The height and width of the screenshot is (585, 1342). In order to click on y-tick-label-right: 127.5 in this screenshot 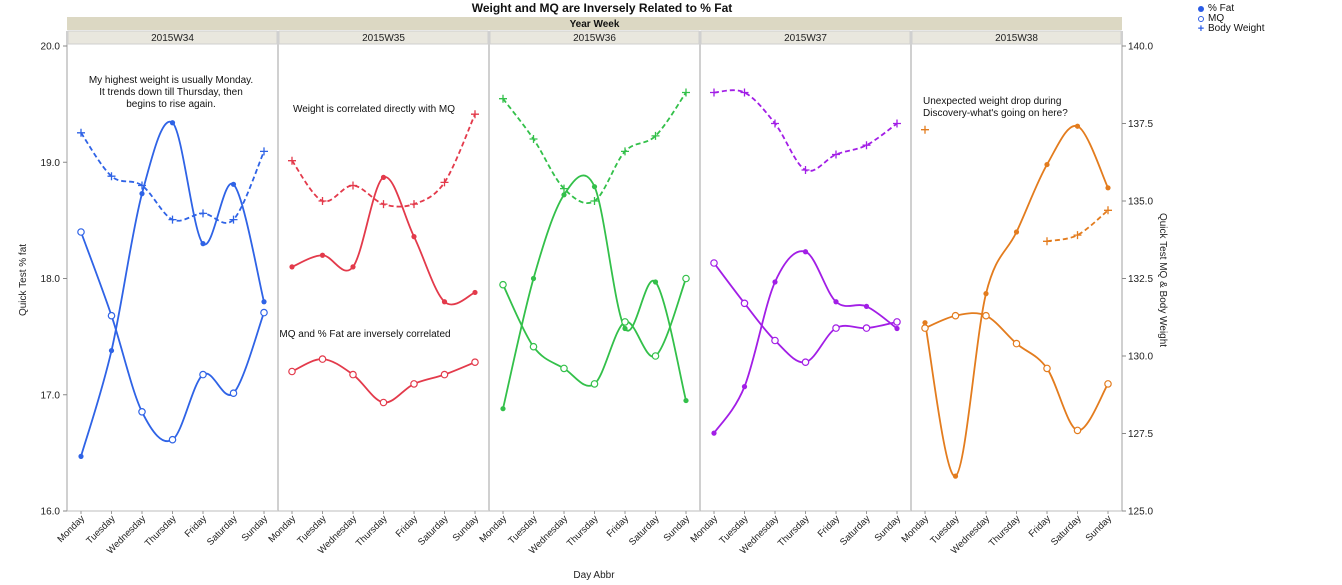, I will do `click(1140, 434)`.